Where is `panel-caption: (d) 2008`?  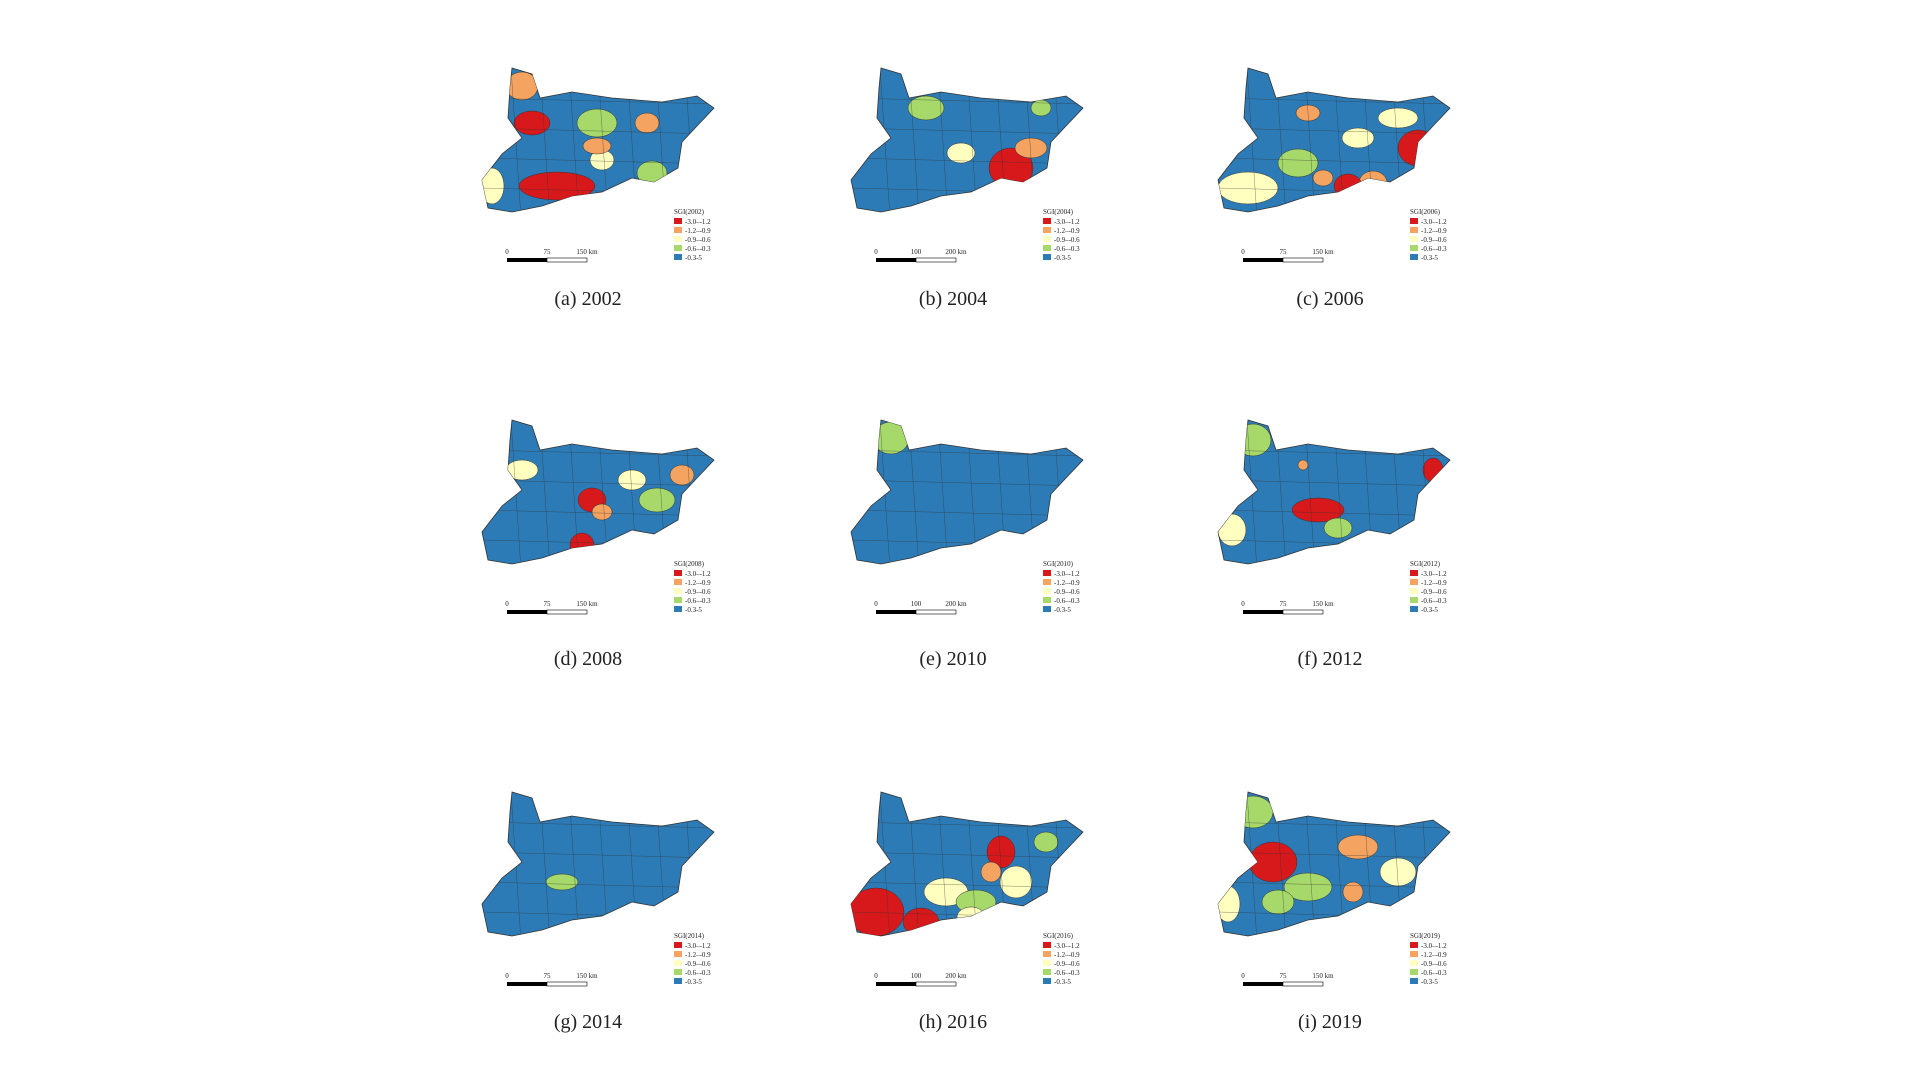
panel-caption: (d) 2008 is located at coordinates (588, 659).